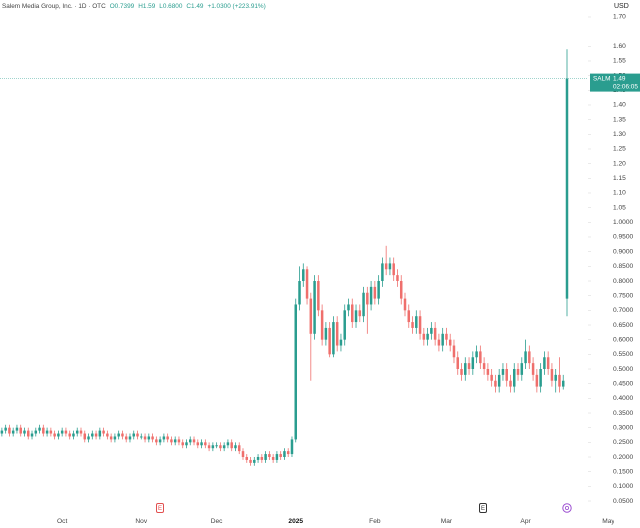 The width and height of the screenshot is (640, 528). I want to click on axis-unit: USD, so click(621, 6).